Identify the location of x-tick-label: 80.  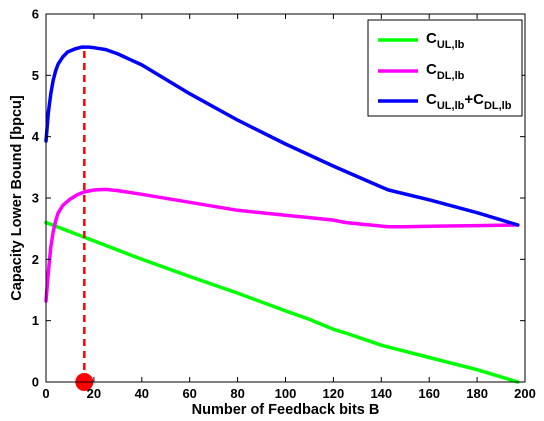
(237, 393).